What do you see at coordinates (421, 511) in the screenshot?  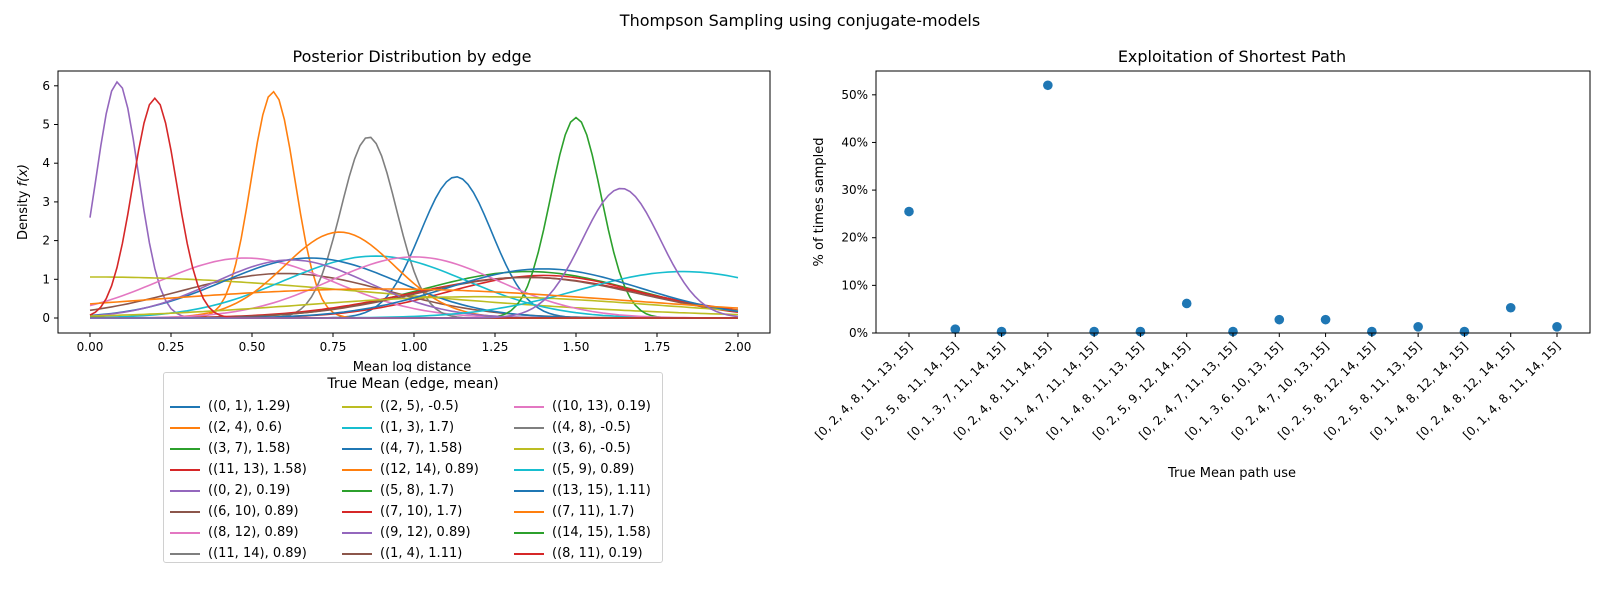 I see `legend-label: ((7, 10), 1.7)` at bounding box center [421, 511].